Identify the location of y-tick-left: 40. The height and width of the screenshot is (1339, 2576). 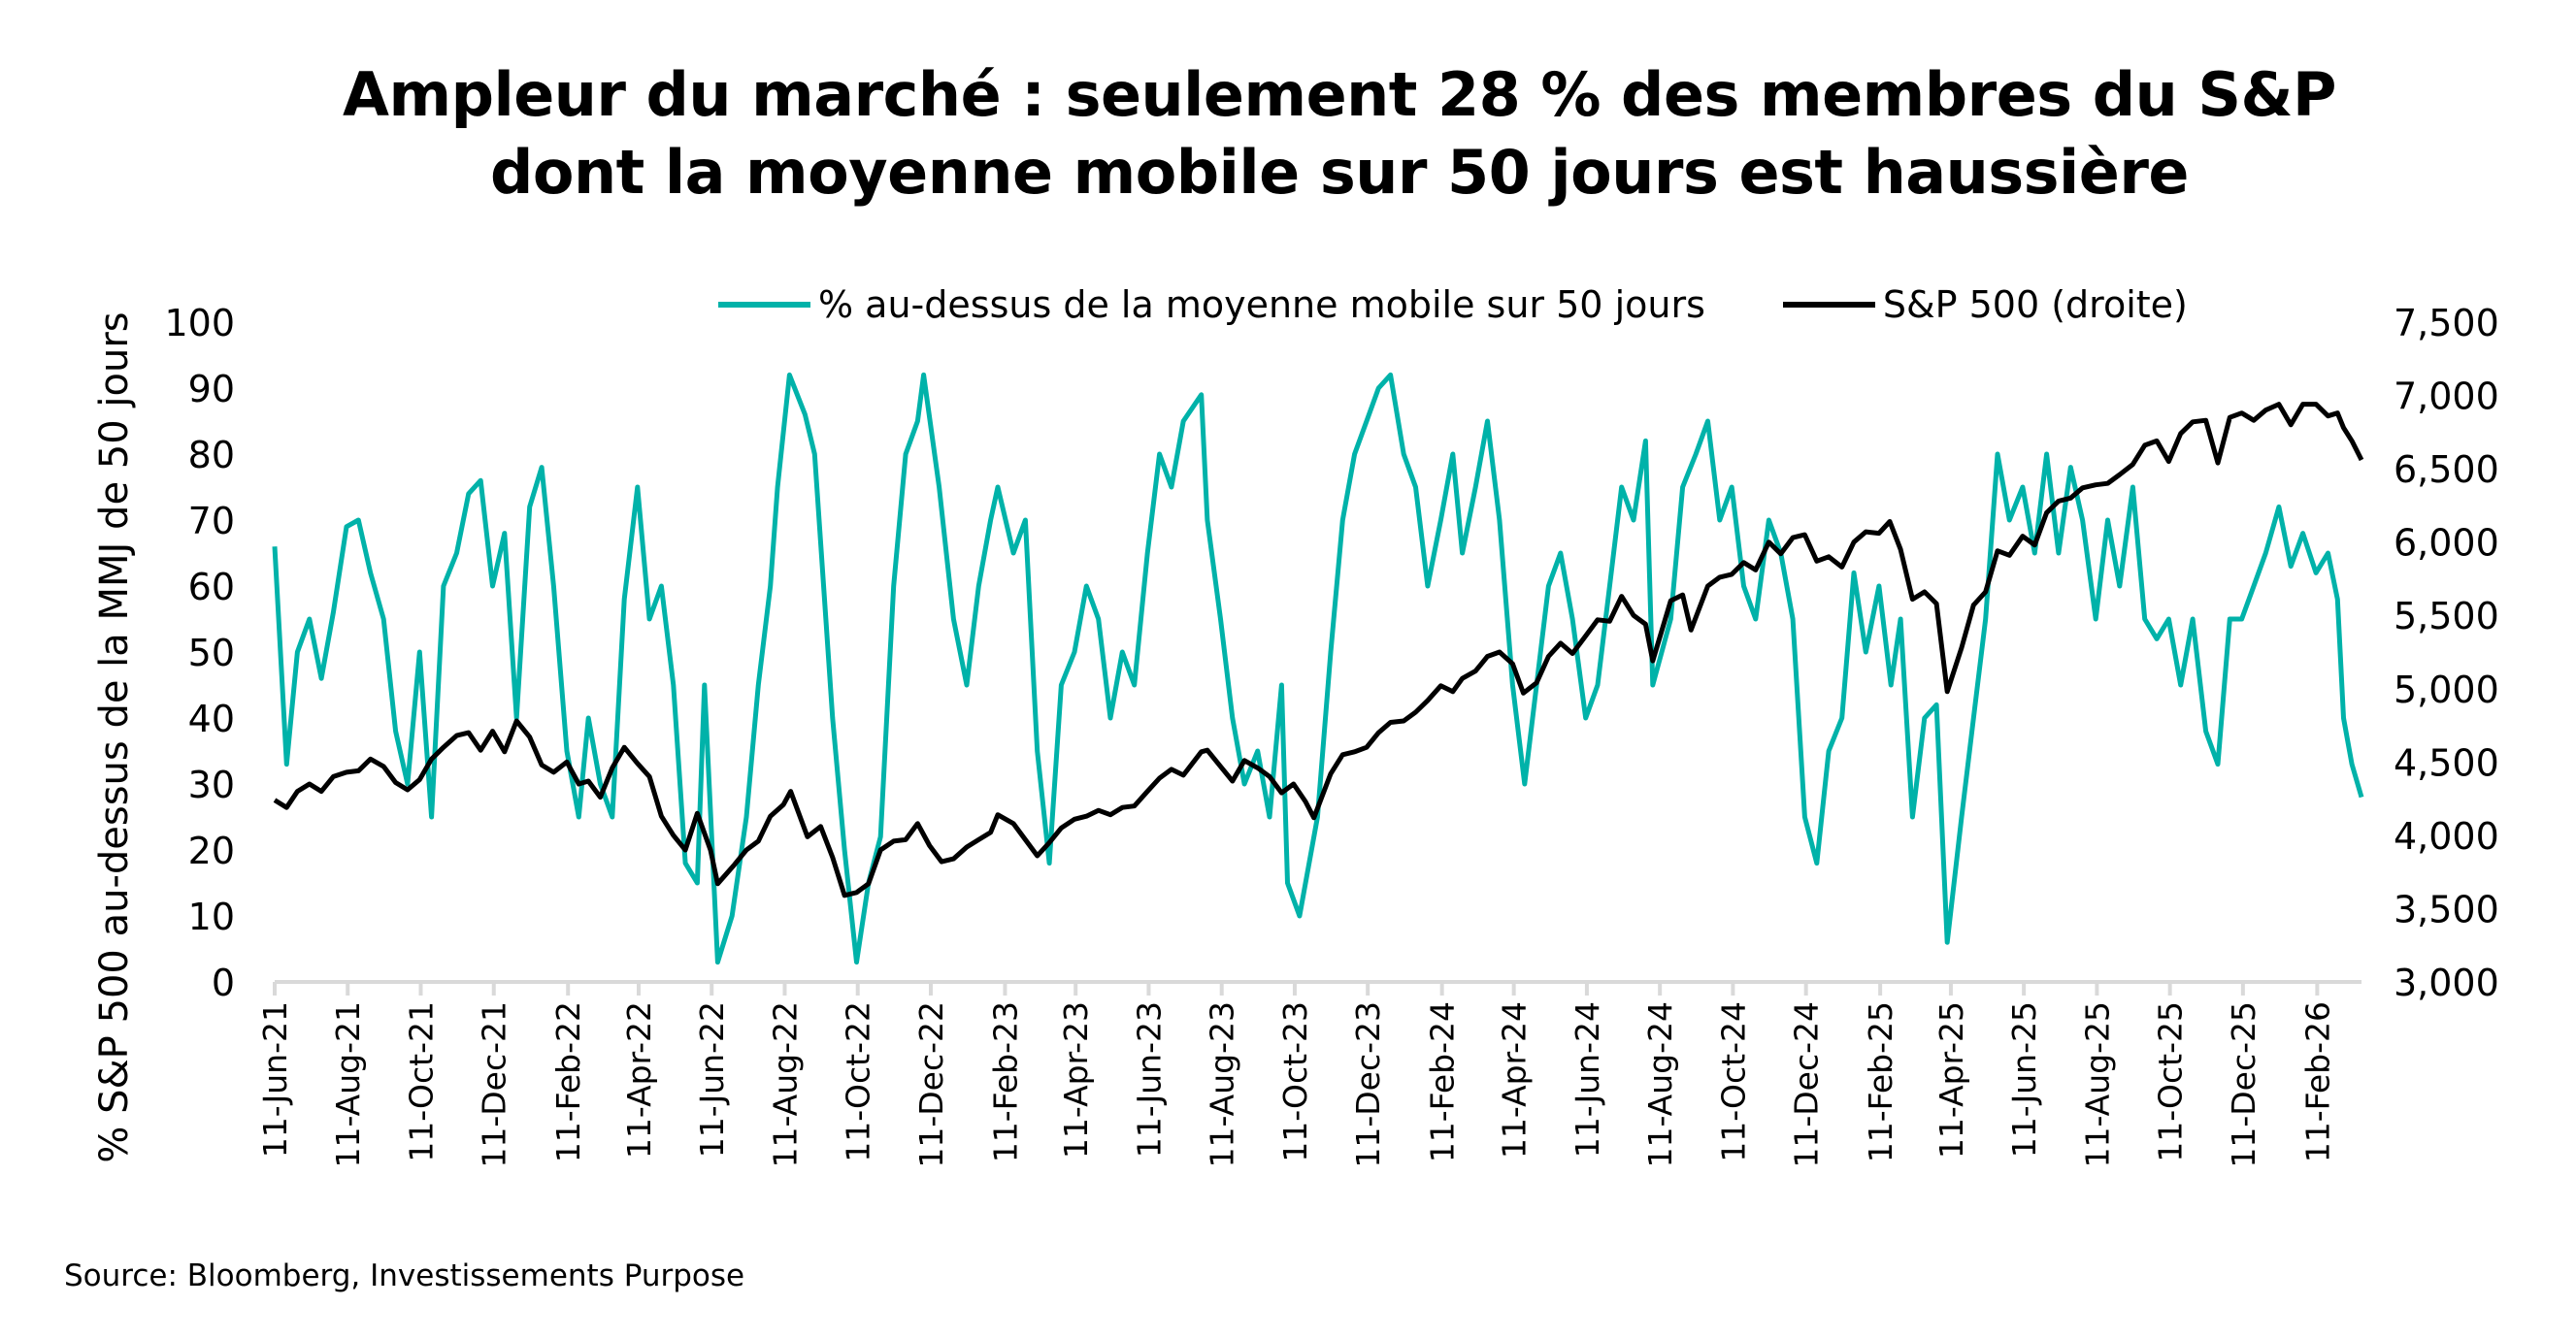
(211, 719).